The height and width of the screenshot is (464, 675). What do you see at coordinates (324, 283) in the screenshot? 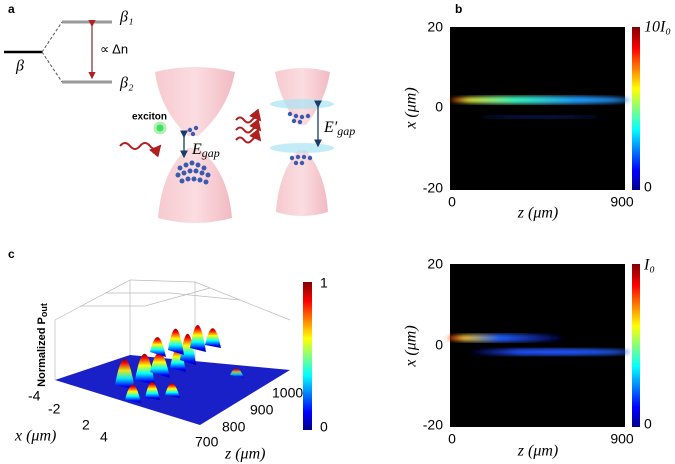
I see `colorbar-label: 1` at bounding box center [324, 283].